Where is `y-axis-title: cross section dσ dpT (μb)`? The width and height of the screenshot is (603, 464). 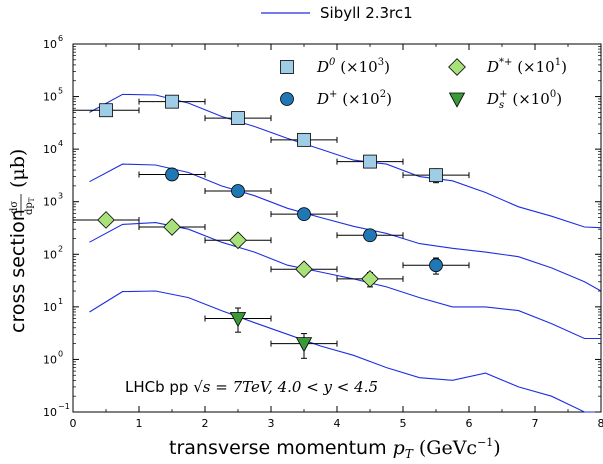
y-axis-title: cross section dσ dpT (μb) is located at coordinates (21, 241).